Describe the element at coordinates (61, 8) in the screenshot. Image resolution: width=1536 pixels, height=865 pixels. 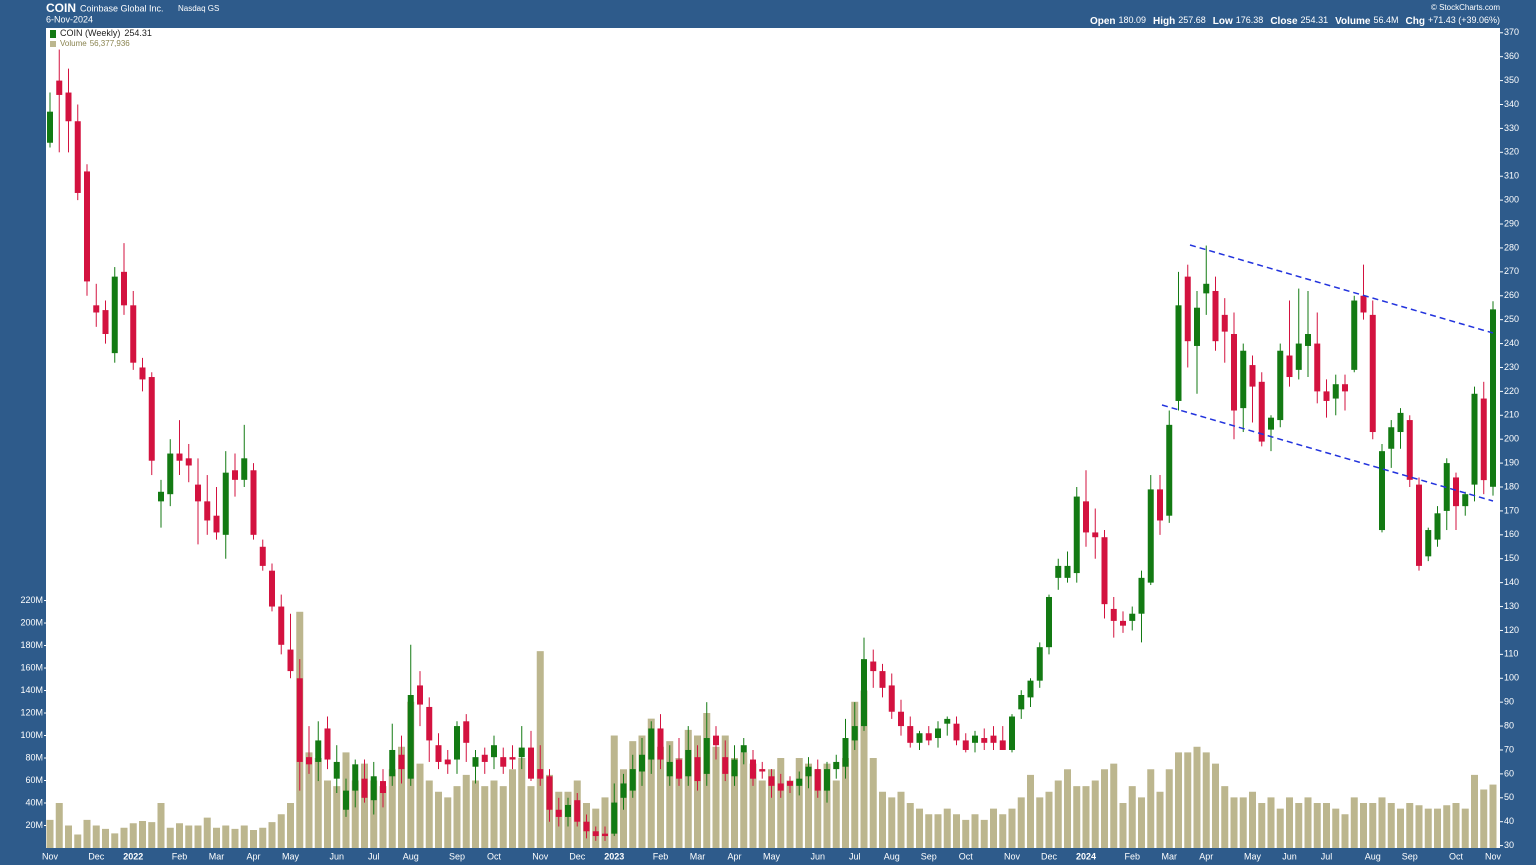
I see `chart-title: COIN` at that location.